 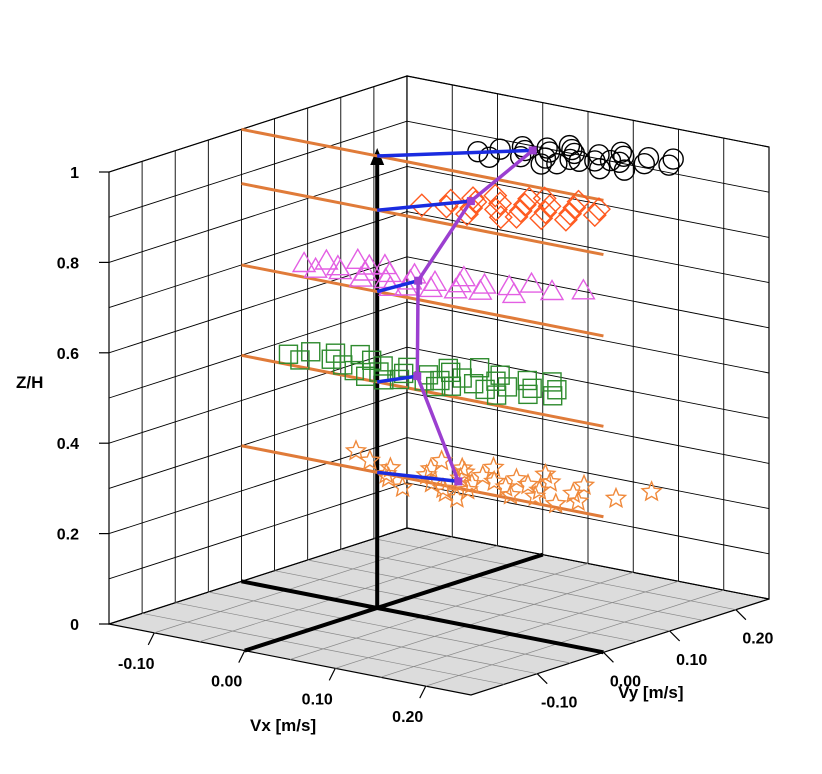 What do you see at coordinates (136, 664) in the screenshot?
I see `x-tick-label: -0.10` at bounding box center [136, 664].